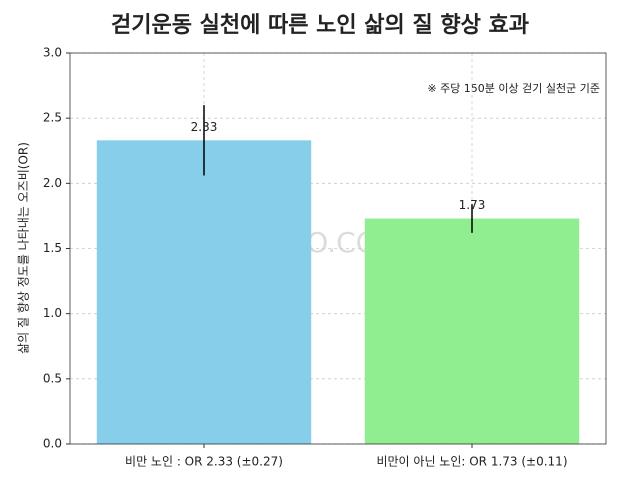  I want to click on x-tick-label: 비만 노인 : OR 2.33 (±0.27), so click(204, 462).